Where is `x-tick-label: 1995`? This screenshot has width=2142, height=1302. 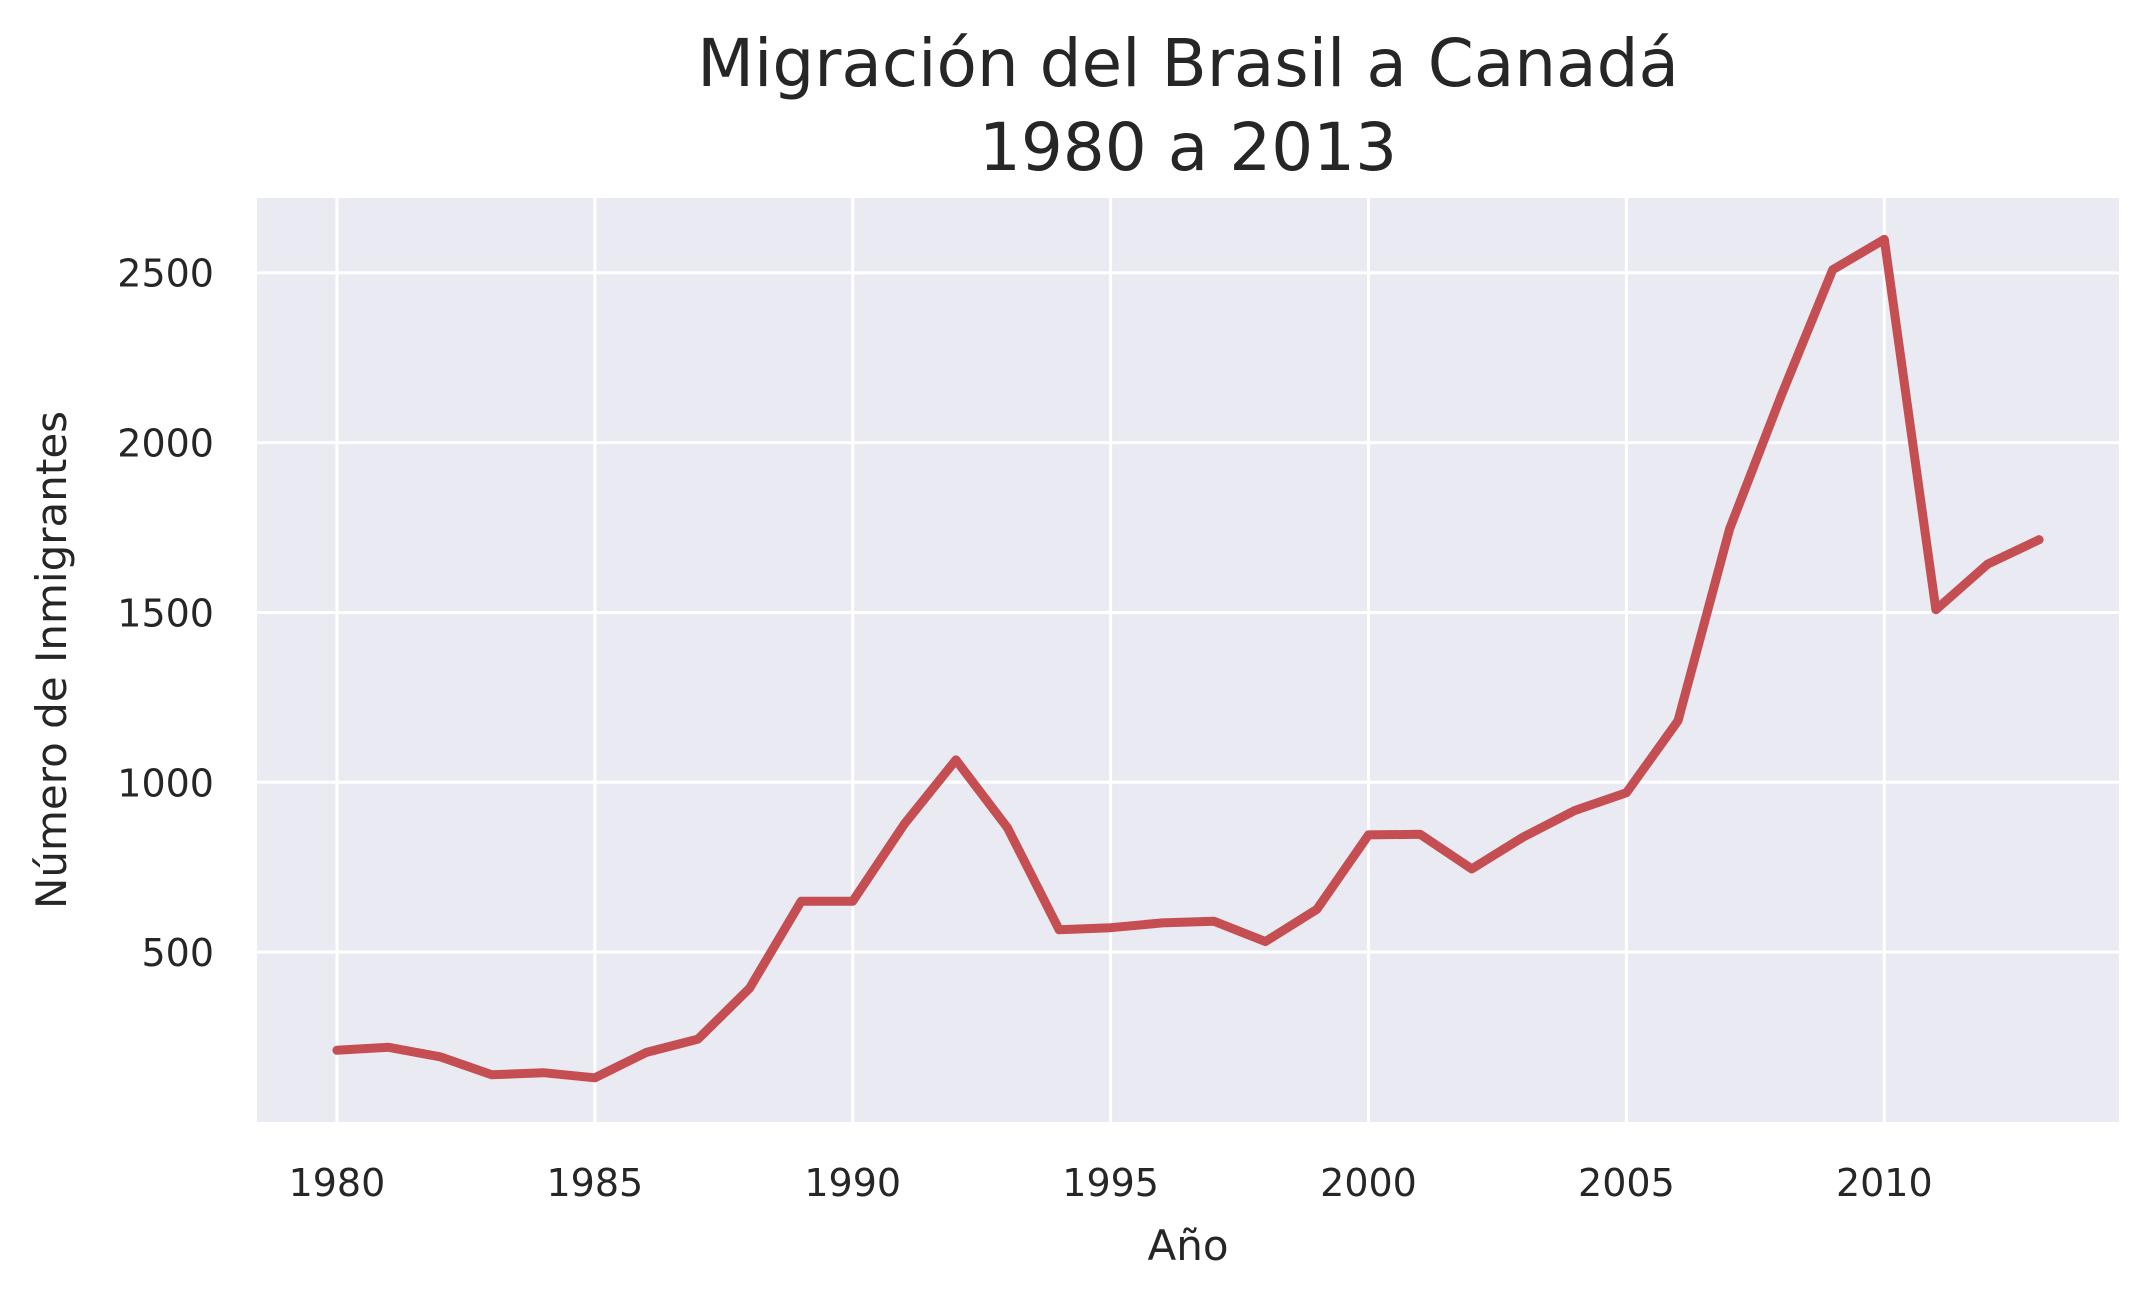 x-tick-label: 1995 is located at coordinates (1110, 1183).